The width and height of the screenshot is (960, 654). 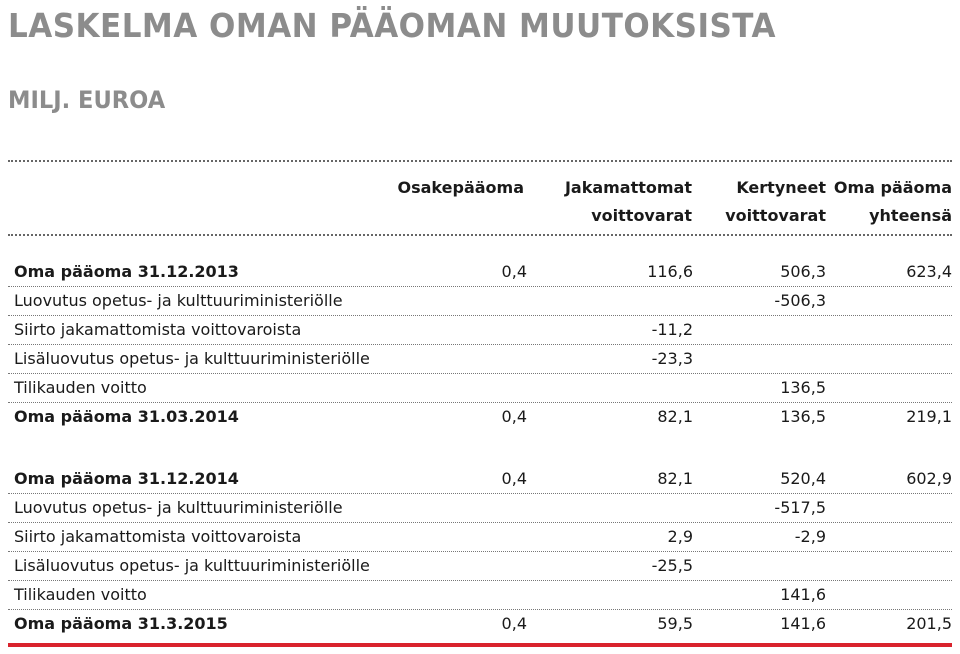 What do you see at coordinates (929, 478) in the screenshot?
I see `cell-yhteensa: 602,9` at bounding box center [929, 478].